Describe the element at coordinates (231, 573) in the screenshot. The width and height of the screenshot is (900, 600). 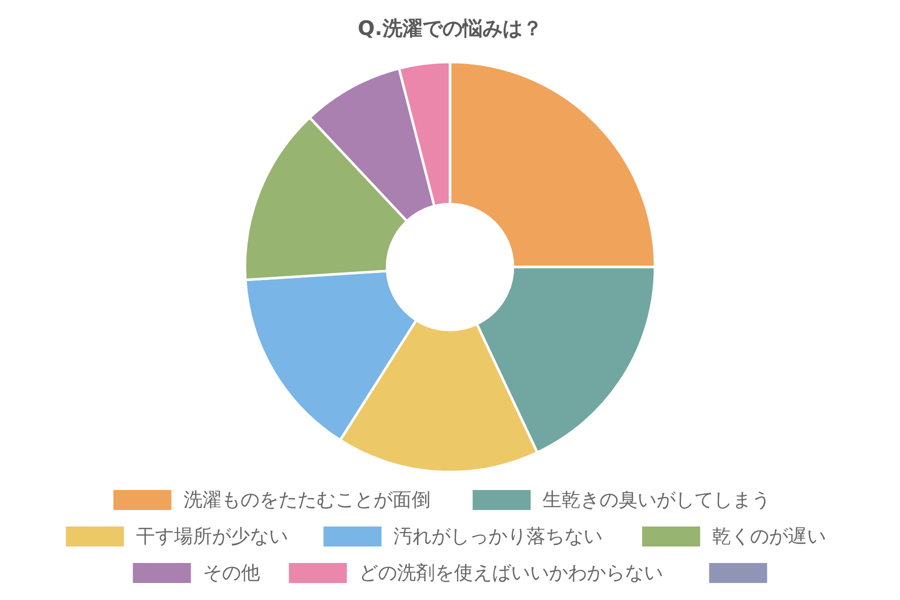
I see `legend-label: その他` at that location.